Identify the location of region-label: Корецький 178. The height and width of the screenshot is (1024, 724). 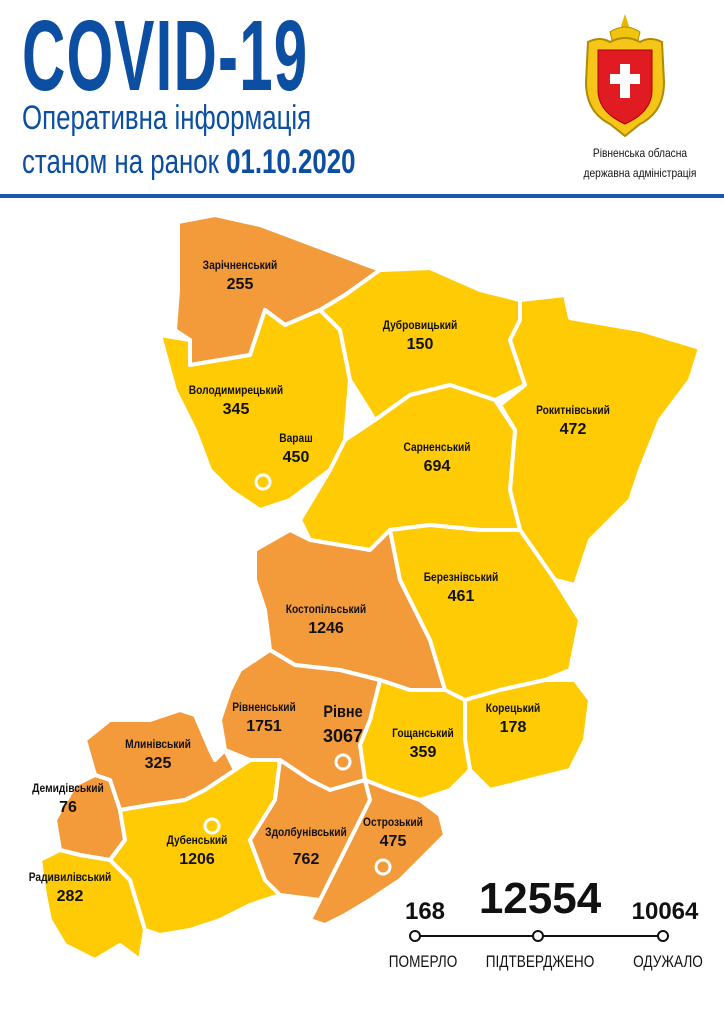
(513, 718).